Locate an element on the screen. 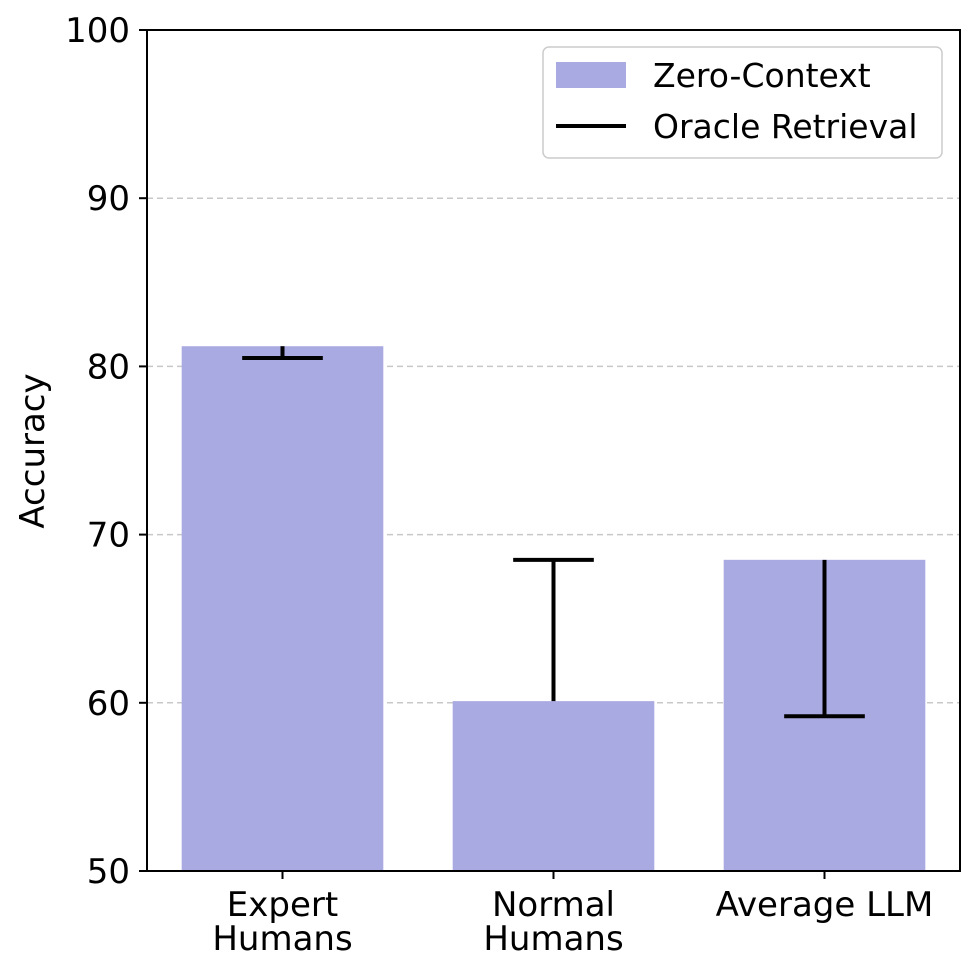 This screenshot has width=976, height=980. y-tick-label-70: 70 is located at coordinates (108, 536).